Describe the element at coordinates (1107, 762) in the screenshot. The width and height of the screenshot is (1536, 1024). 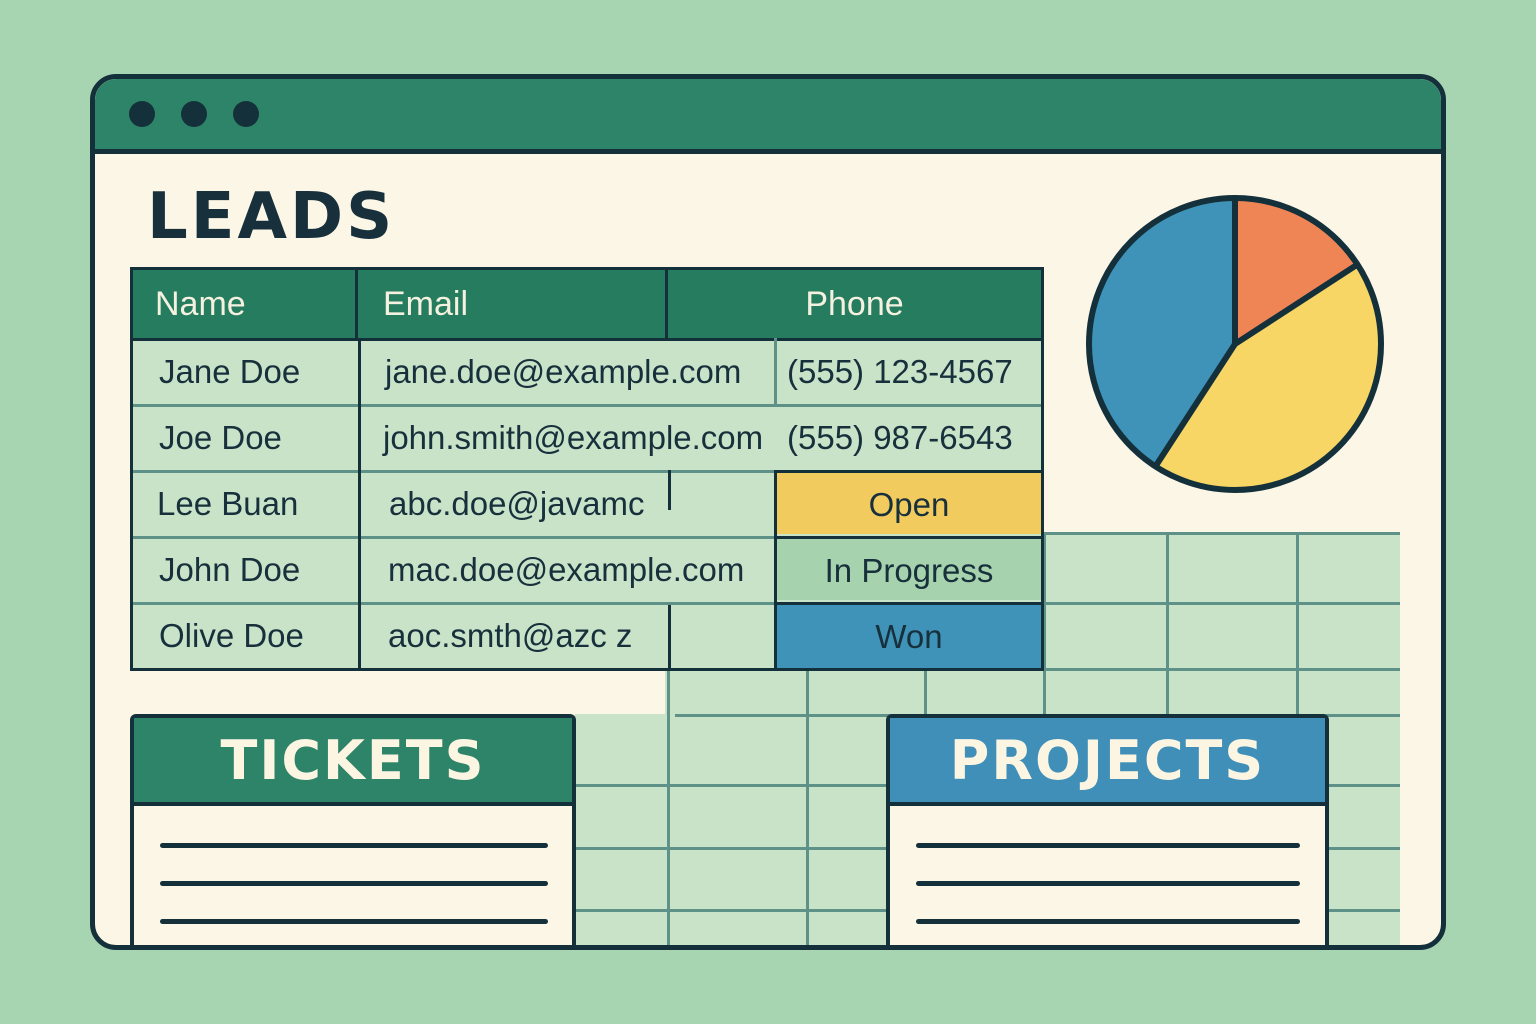
I see `projects-panel-title: PROJECTS` at that location.